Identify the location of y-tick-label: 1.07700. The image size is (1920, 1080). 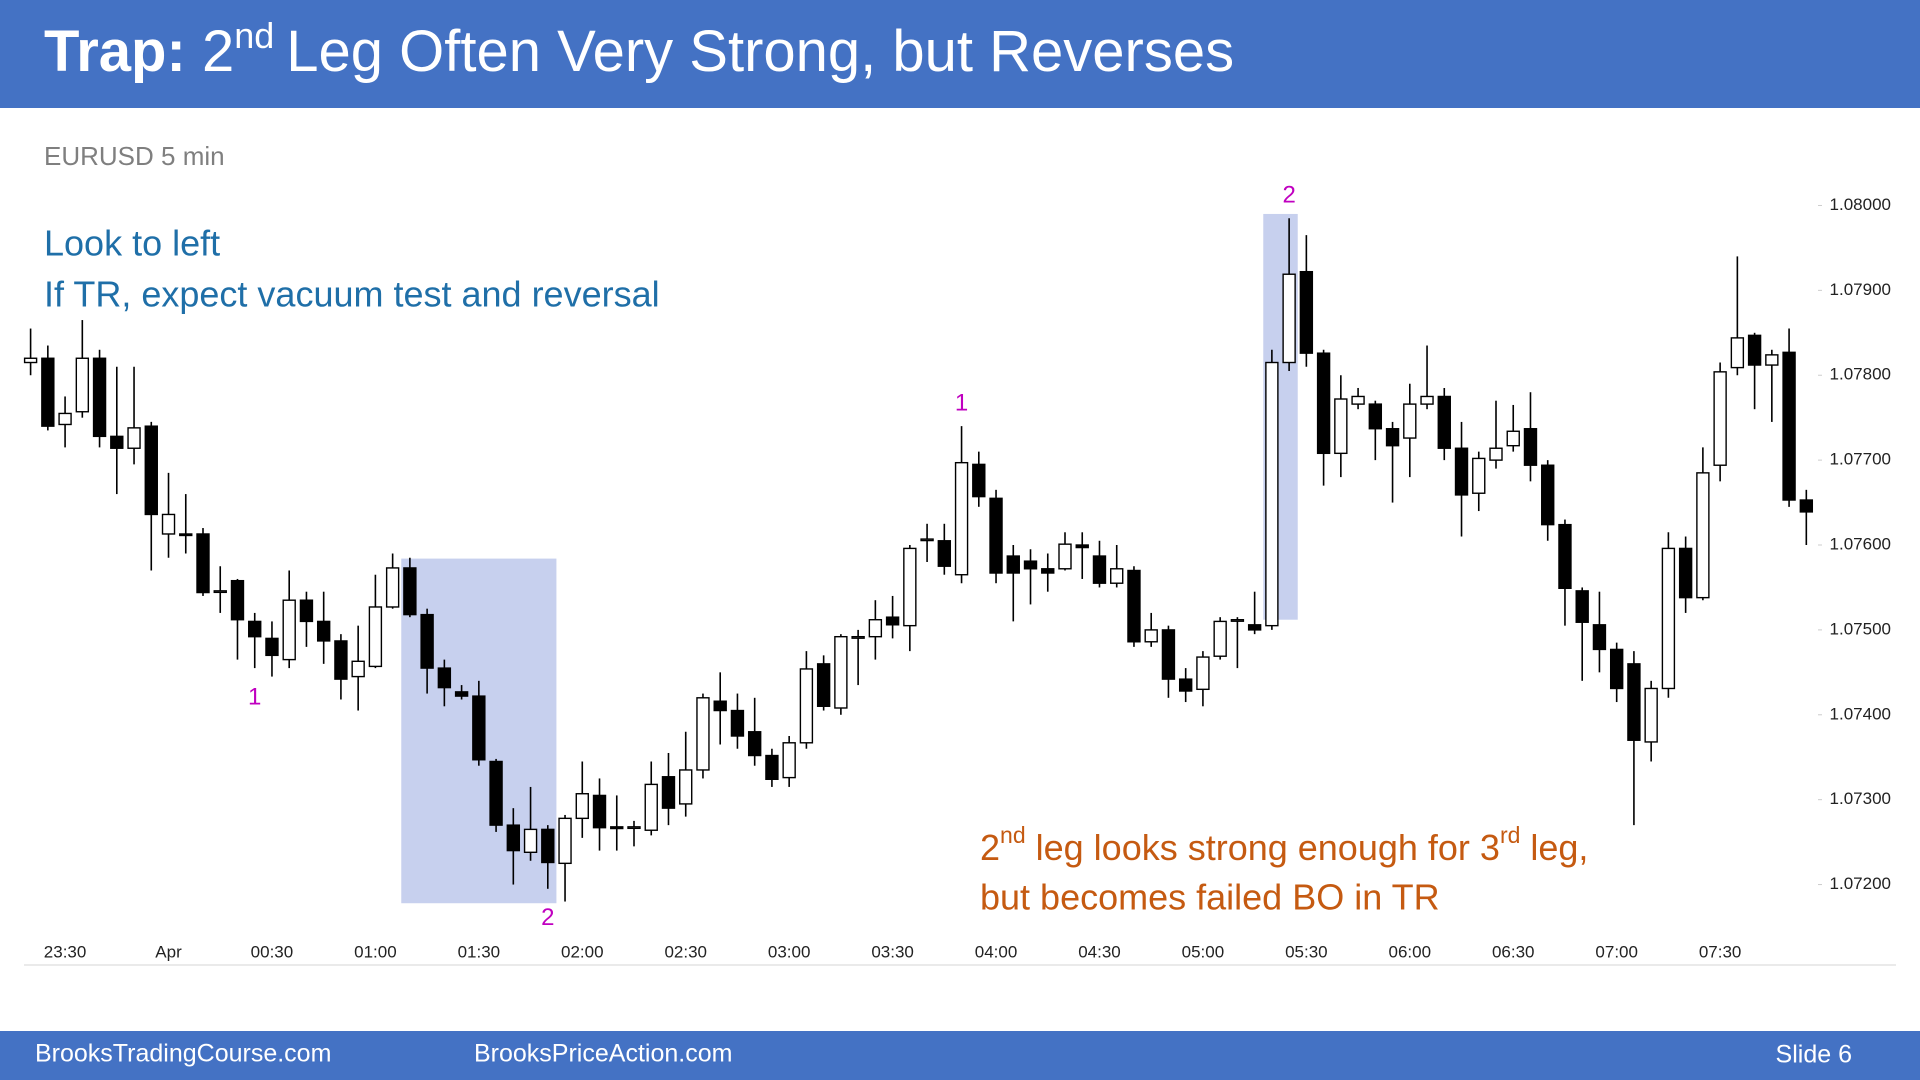
(1860, 459).